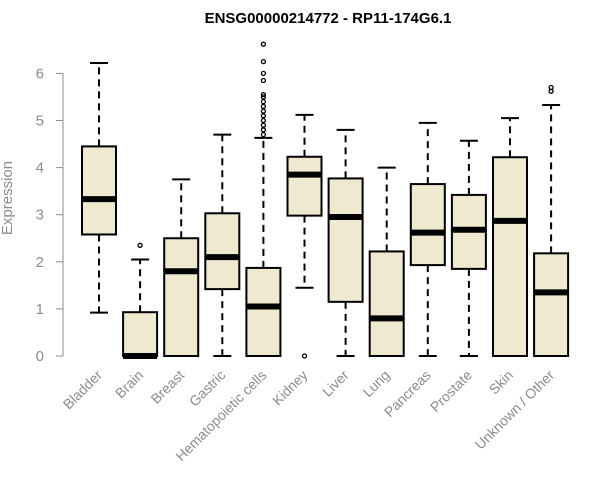 The height and width of the screenshot is (500, 600). Describe the element at coordinates (328, 18) in the screenshot. I see `chart-title: ENSG00000214772 - RP11-174G6.1` at that location.